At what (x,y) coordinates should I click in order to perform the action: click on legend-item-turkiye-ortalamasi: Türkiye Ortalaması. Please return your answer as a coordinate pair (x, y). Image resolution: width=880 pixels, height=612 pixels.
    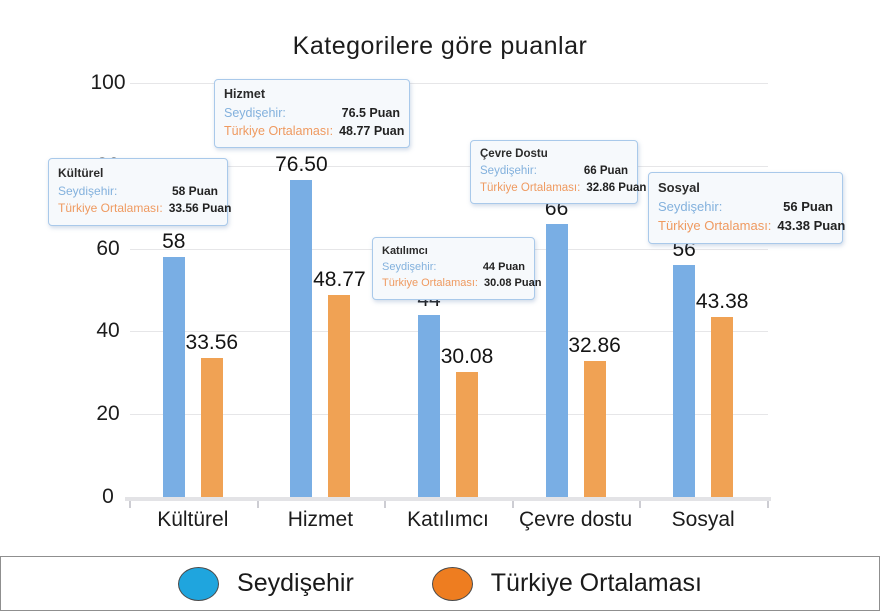
    Looking at the image, I should click on (566, 583).